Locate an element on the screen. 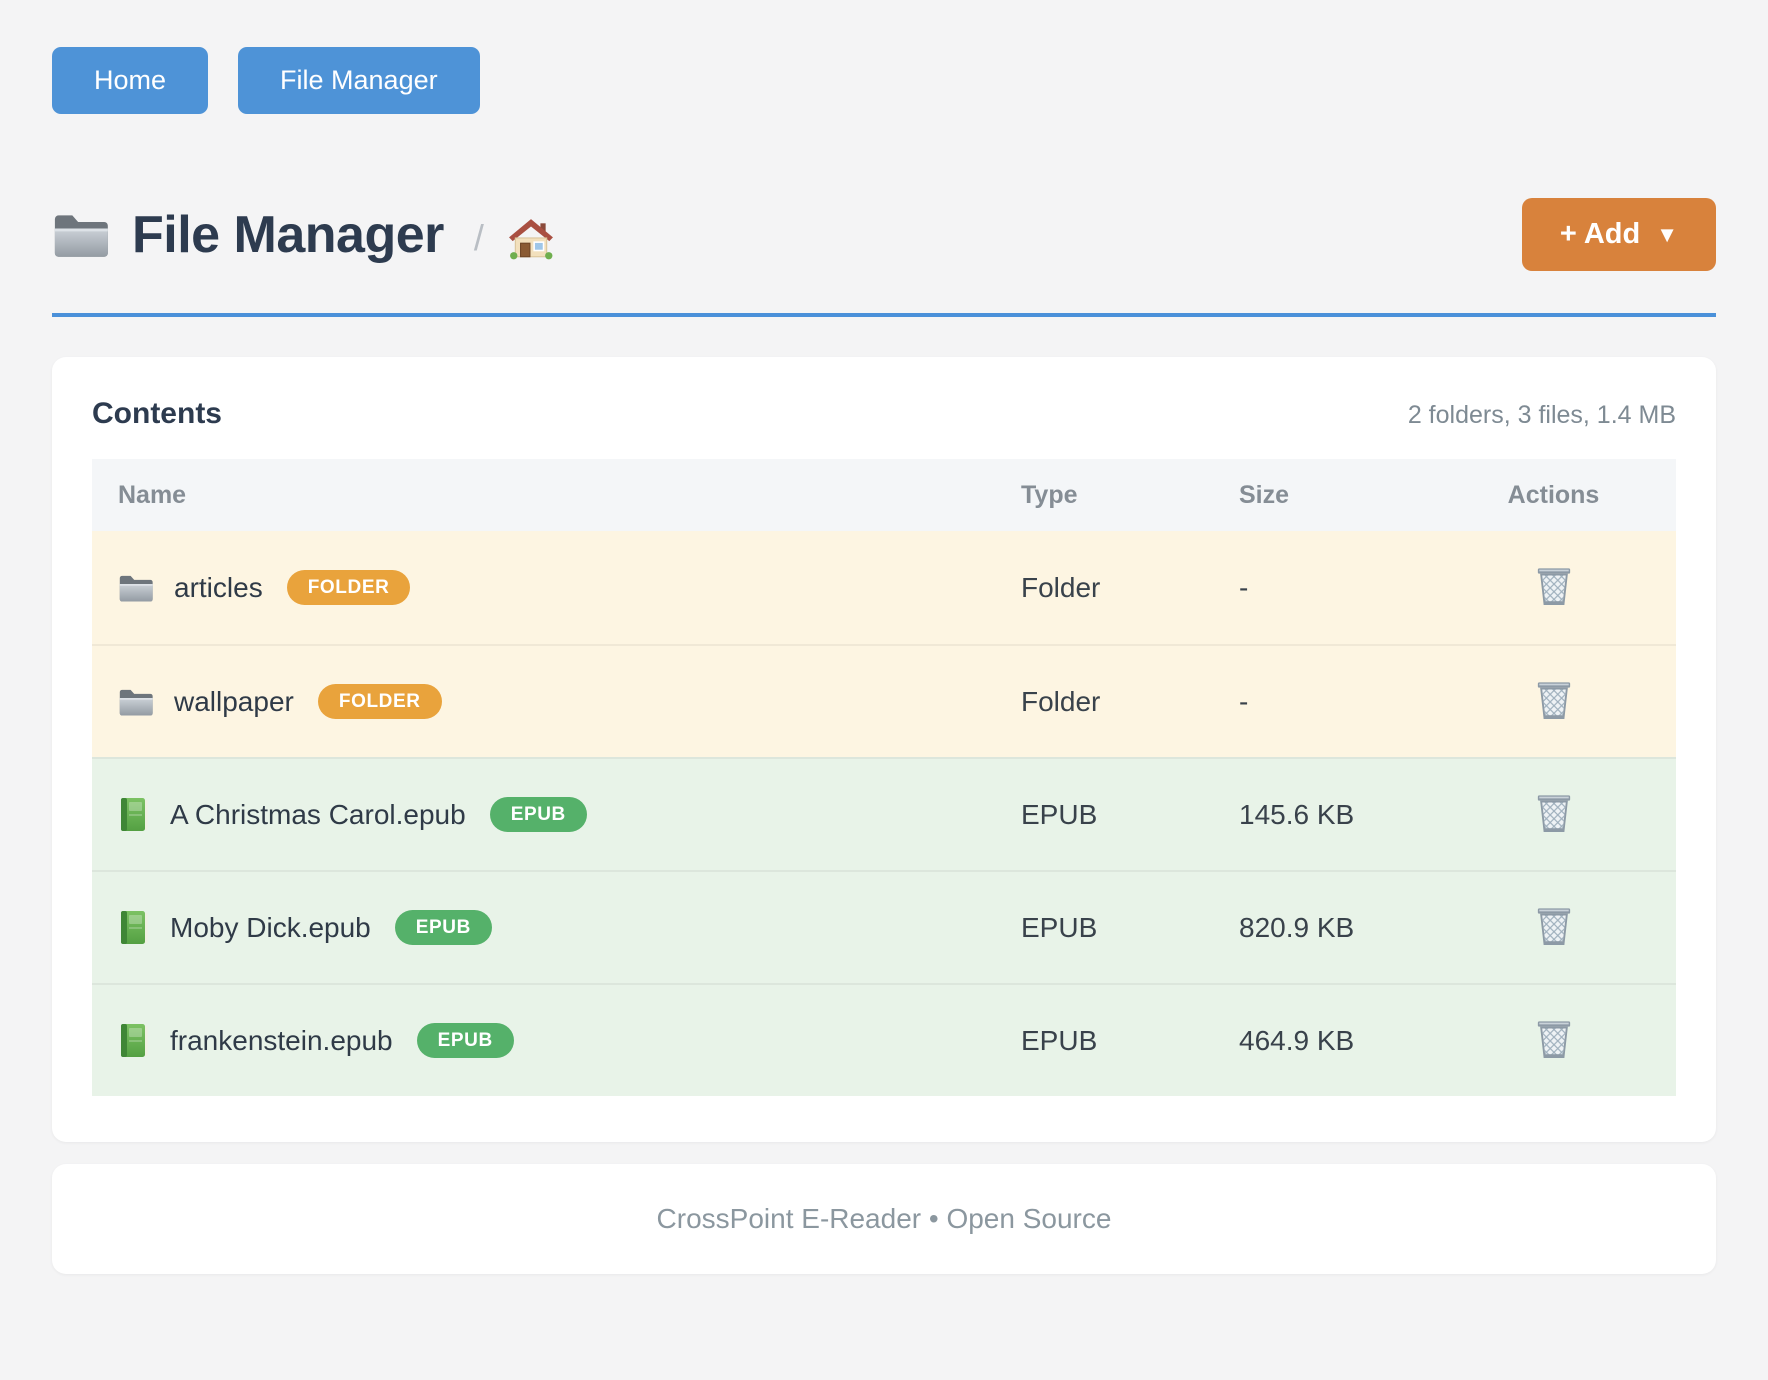 The image size is (1768, 1380). page-header: File Manager / + Add ▼ is located at coordinates (884, 234).